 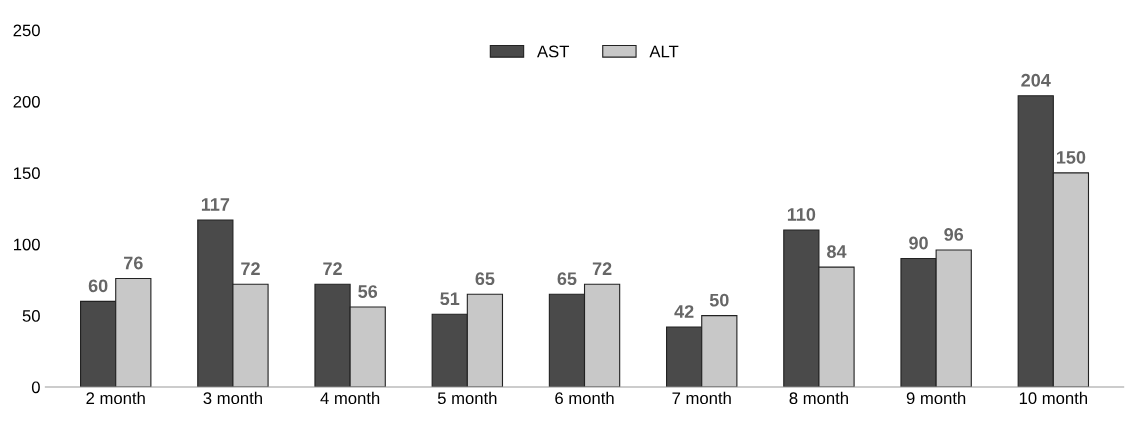 I want to click on x-tick-label: 9 month, so click(x=936, y=398).